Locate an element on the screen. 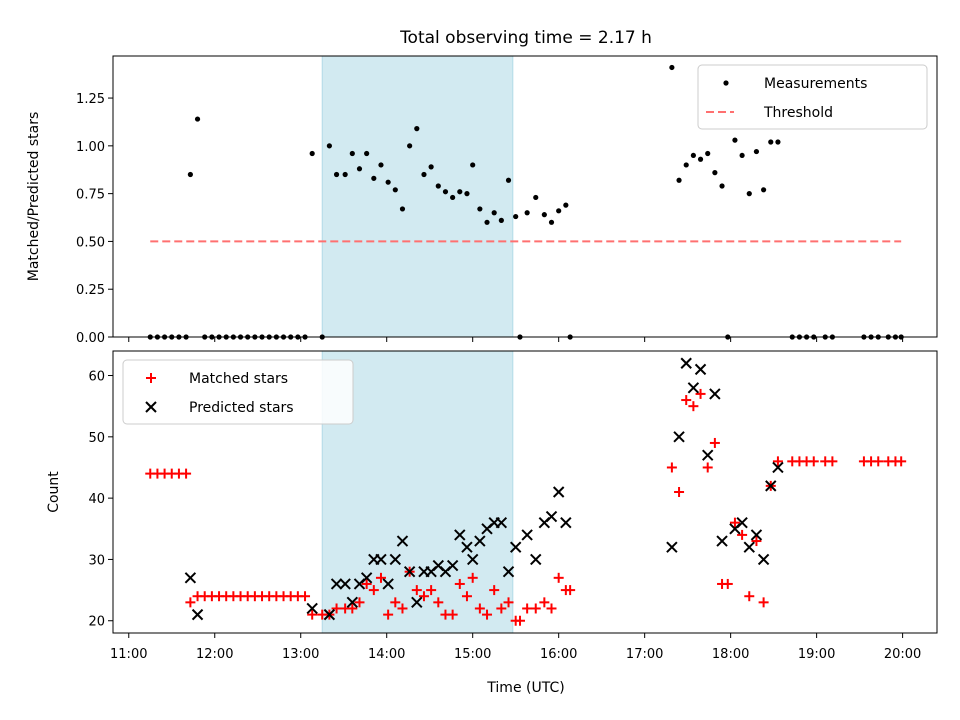 The image size is (960, 720). y-tick-label: 50 is located at coordinates (96, 438).